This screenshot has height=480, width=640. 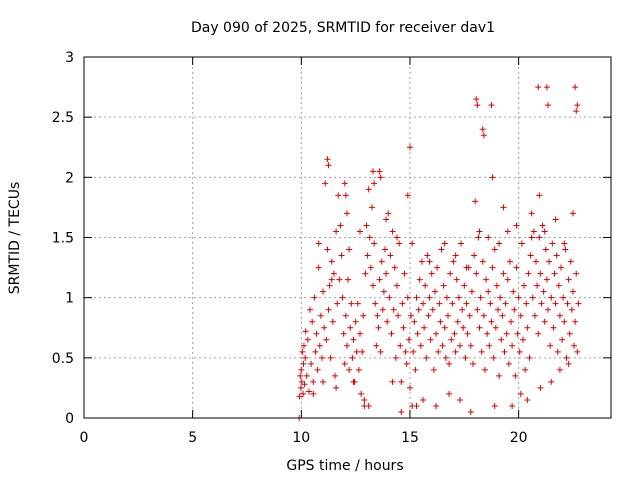 I want to click on y-tick-label: 1.5, so click(x=63, y=239).